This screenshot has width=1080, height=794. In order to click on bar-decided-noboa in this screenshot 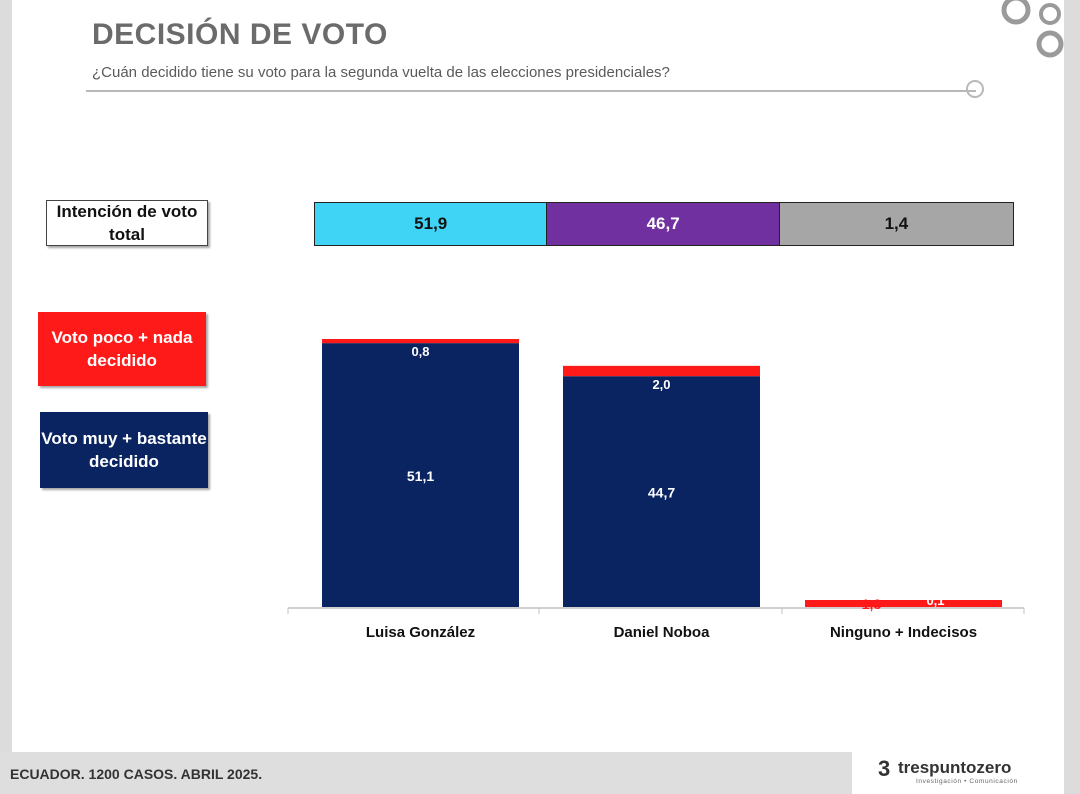, I will do `click(661, 491)`.